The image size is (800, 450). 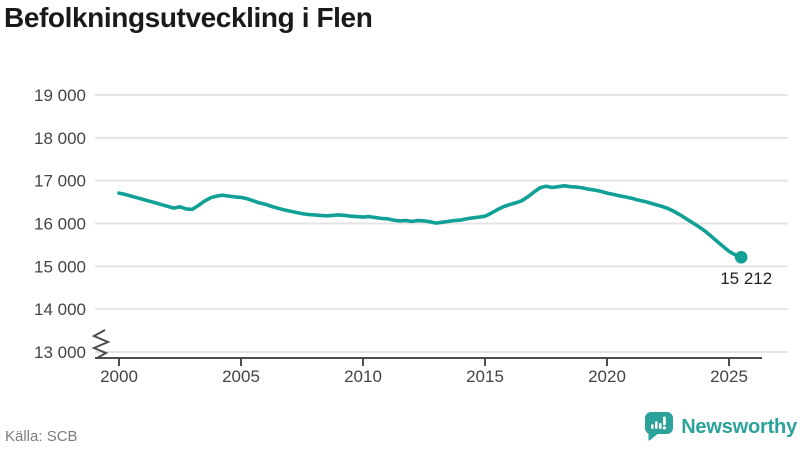 I want to click on x-tick-label: 2015, so click(x=485, y=376).